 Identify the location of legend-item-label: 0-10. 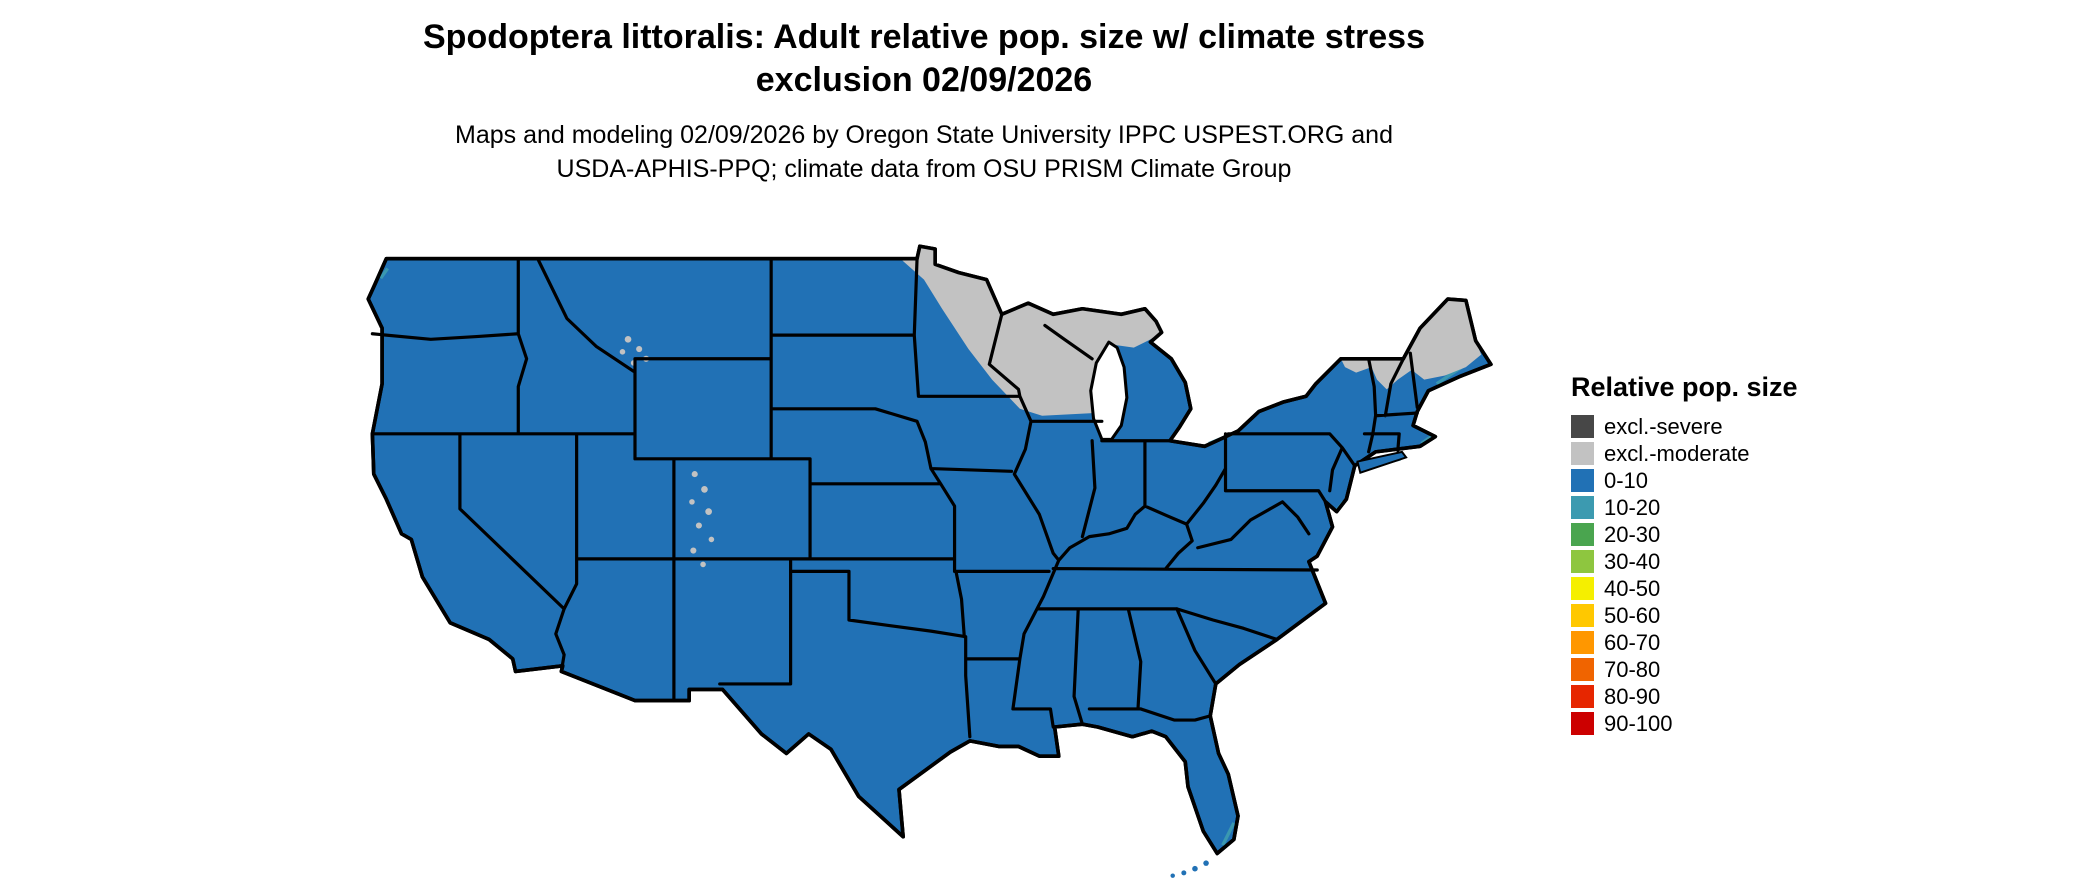
(1626, 480).